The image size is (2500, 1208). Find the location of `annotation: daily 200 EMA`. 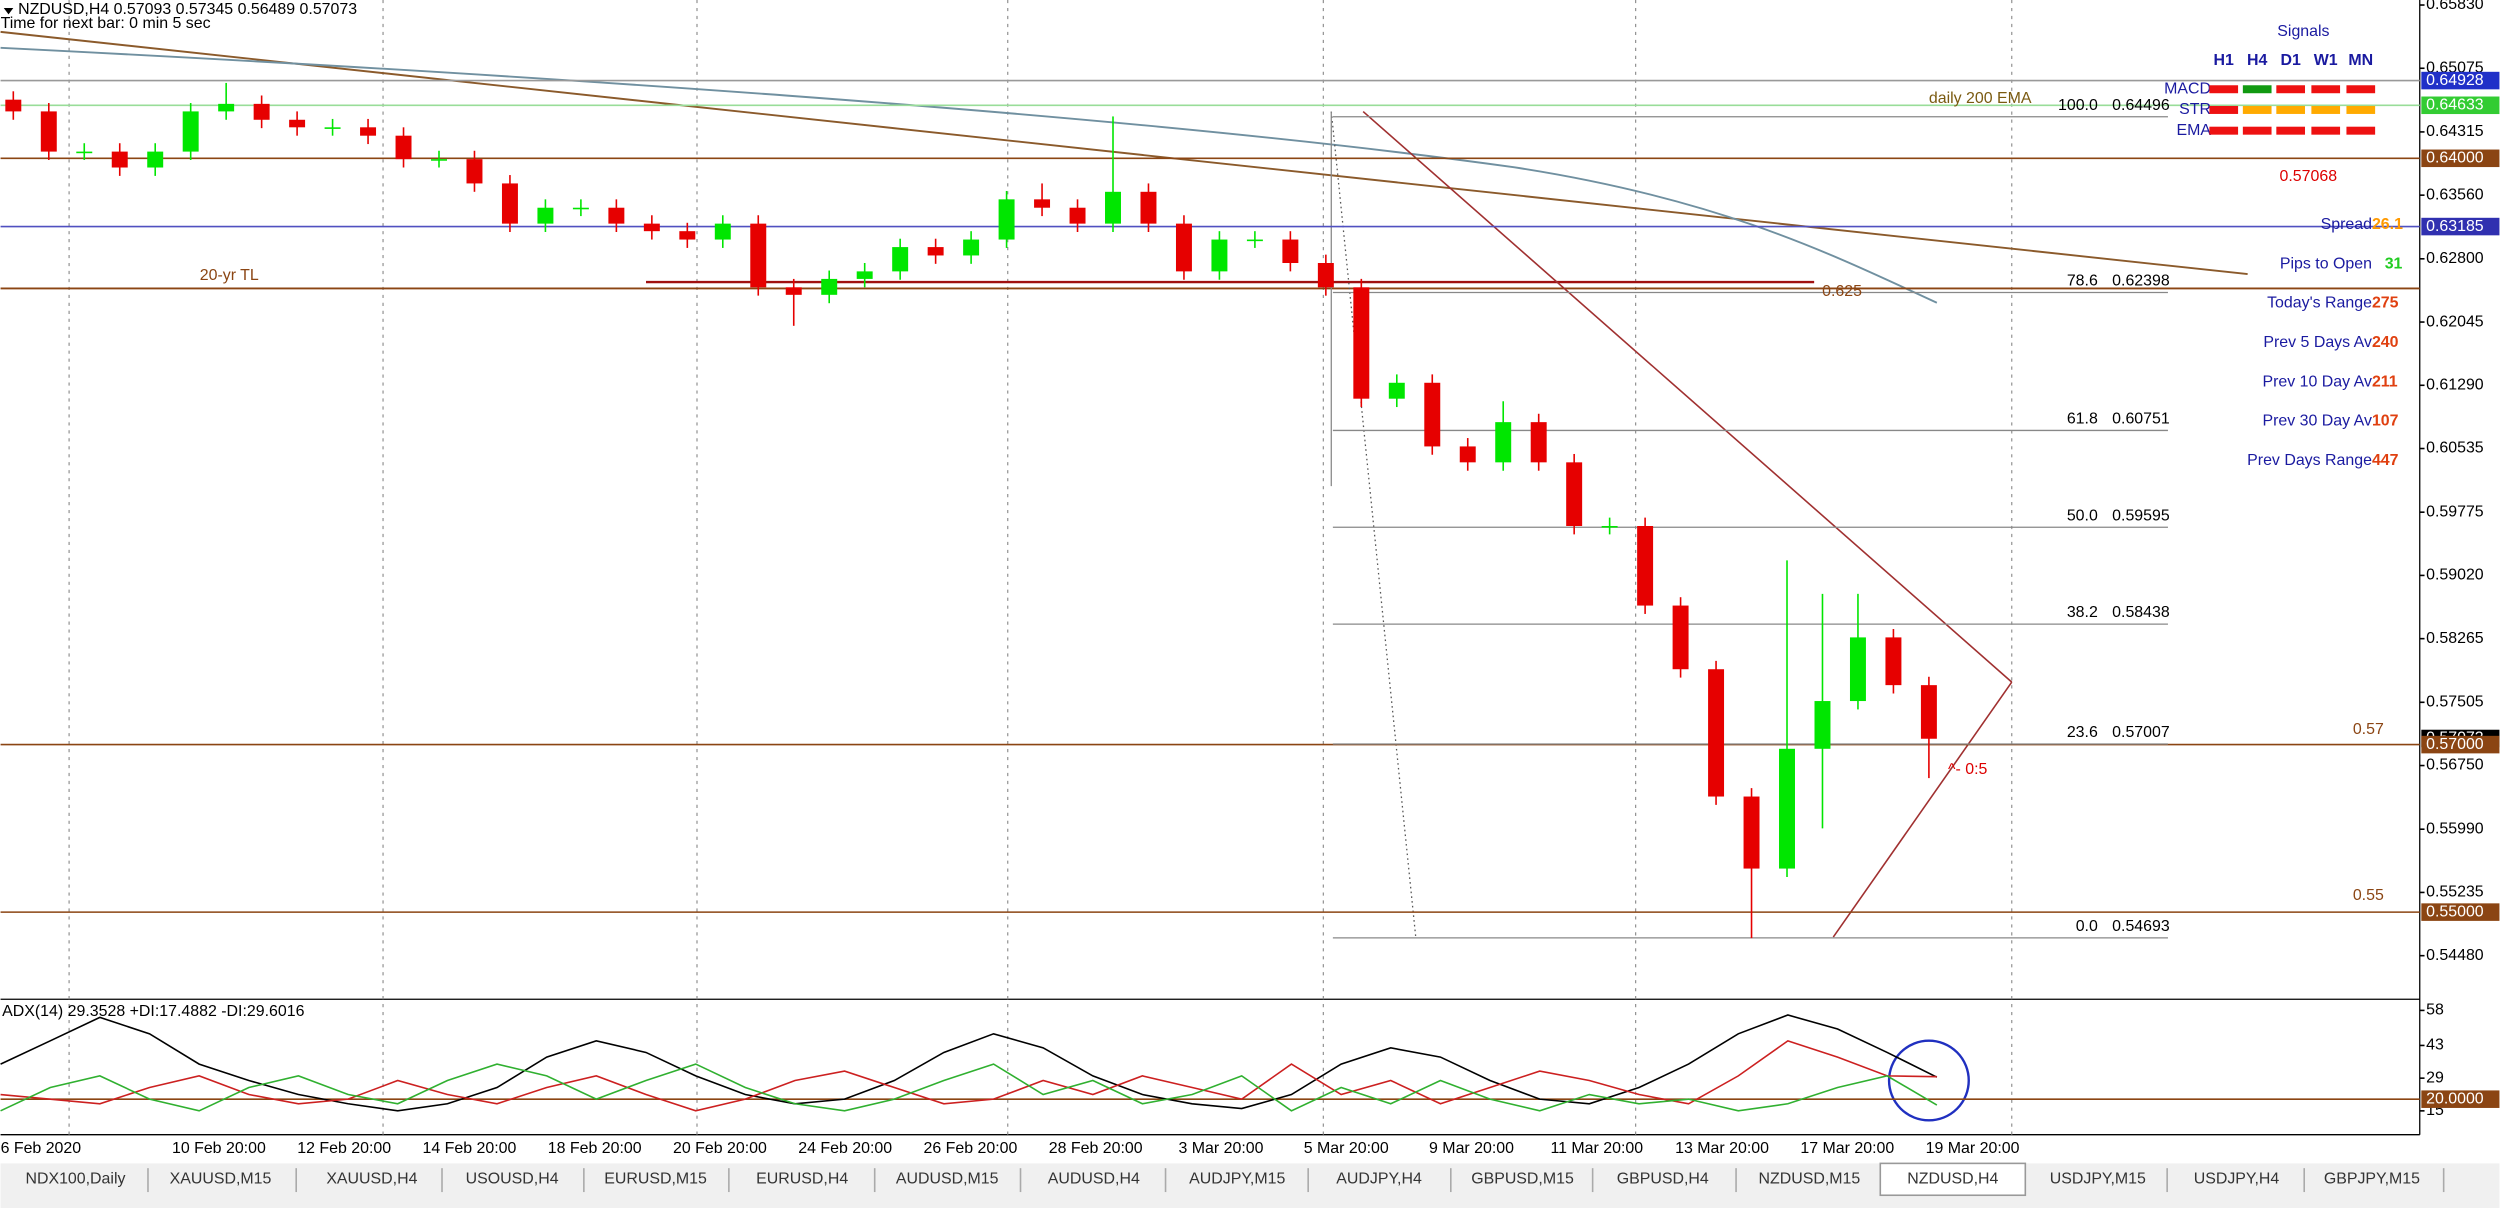

annotation: daily 200 EMA is located at coordinates (1980, 98).